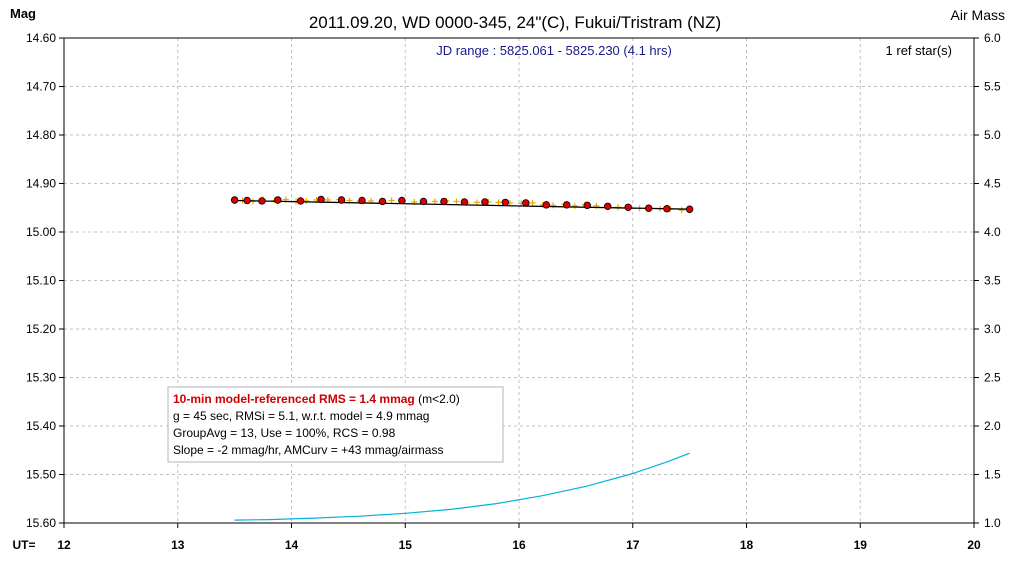  What do you see at coordinates (633, 545) in the screenshot?
I see `x-tick-label: 17` at bounding box center [633, 545].